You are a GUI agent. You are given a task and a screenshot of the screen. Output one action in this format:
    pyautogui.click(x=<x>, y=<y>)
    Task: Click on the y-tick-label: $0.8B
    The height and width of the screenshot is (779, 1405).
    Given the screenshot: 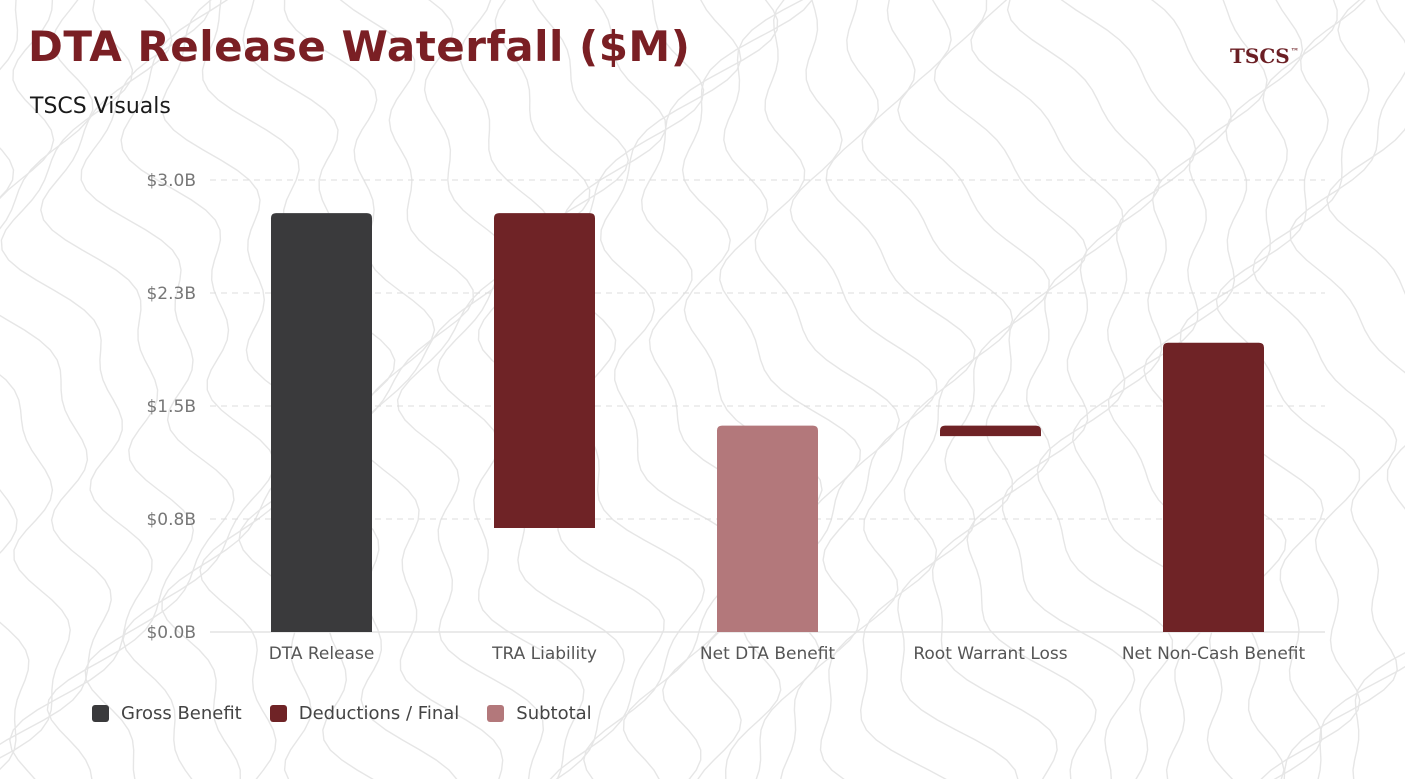 What is the action you would take?
    pyautogui.click(x=171, y=520)
    